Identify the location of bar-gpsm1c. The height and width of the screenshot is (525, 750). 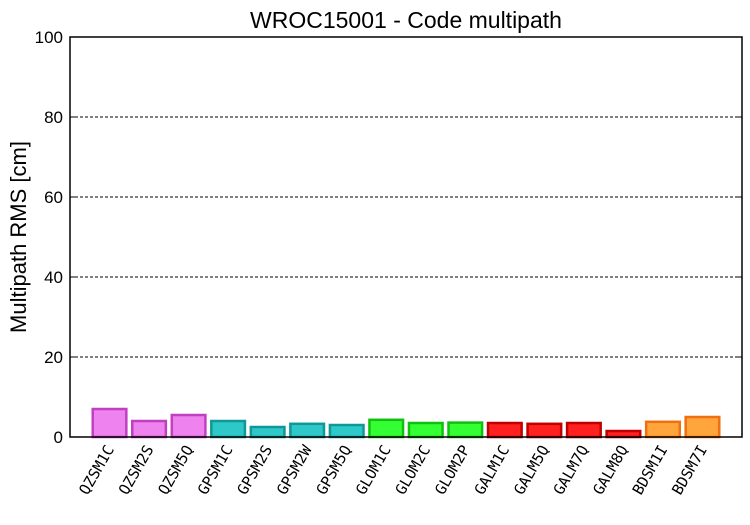
(228, 429).